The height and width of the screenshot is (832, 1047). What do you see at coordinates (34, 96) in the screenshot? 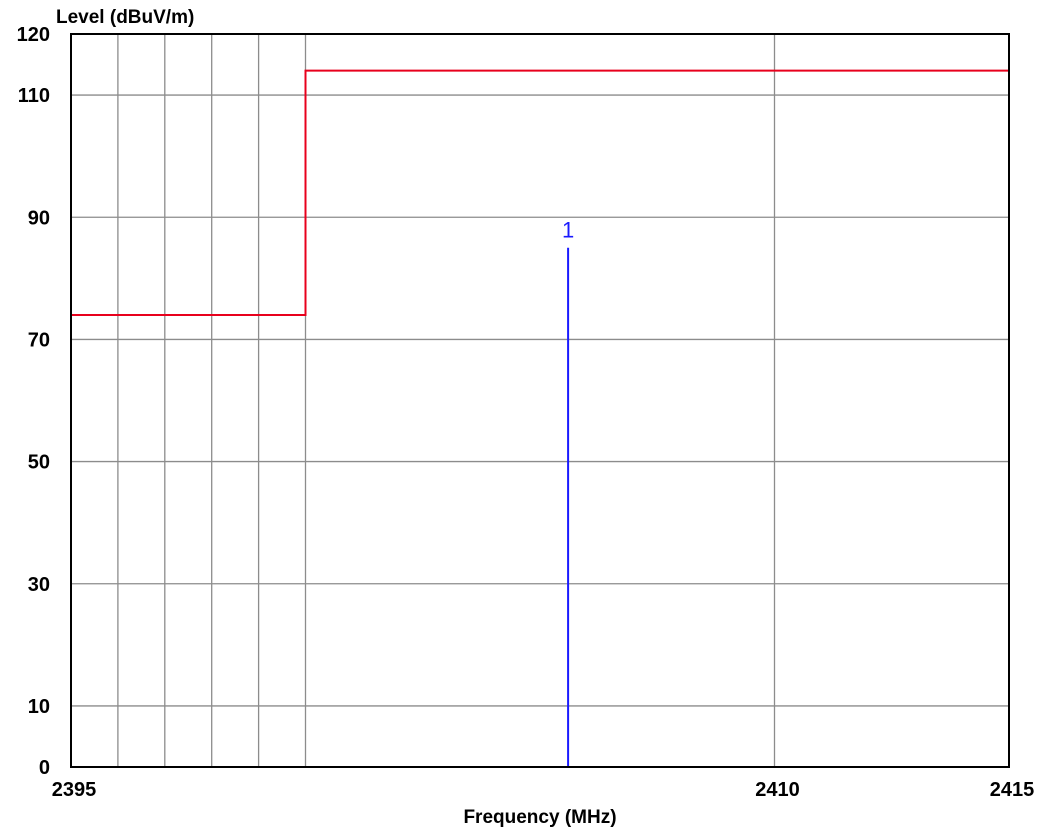
I see `y-tick-label: 110` at bounding box center [34, 96].